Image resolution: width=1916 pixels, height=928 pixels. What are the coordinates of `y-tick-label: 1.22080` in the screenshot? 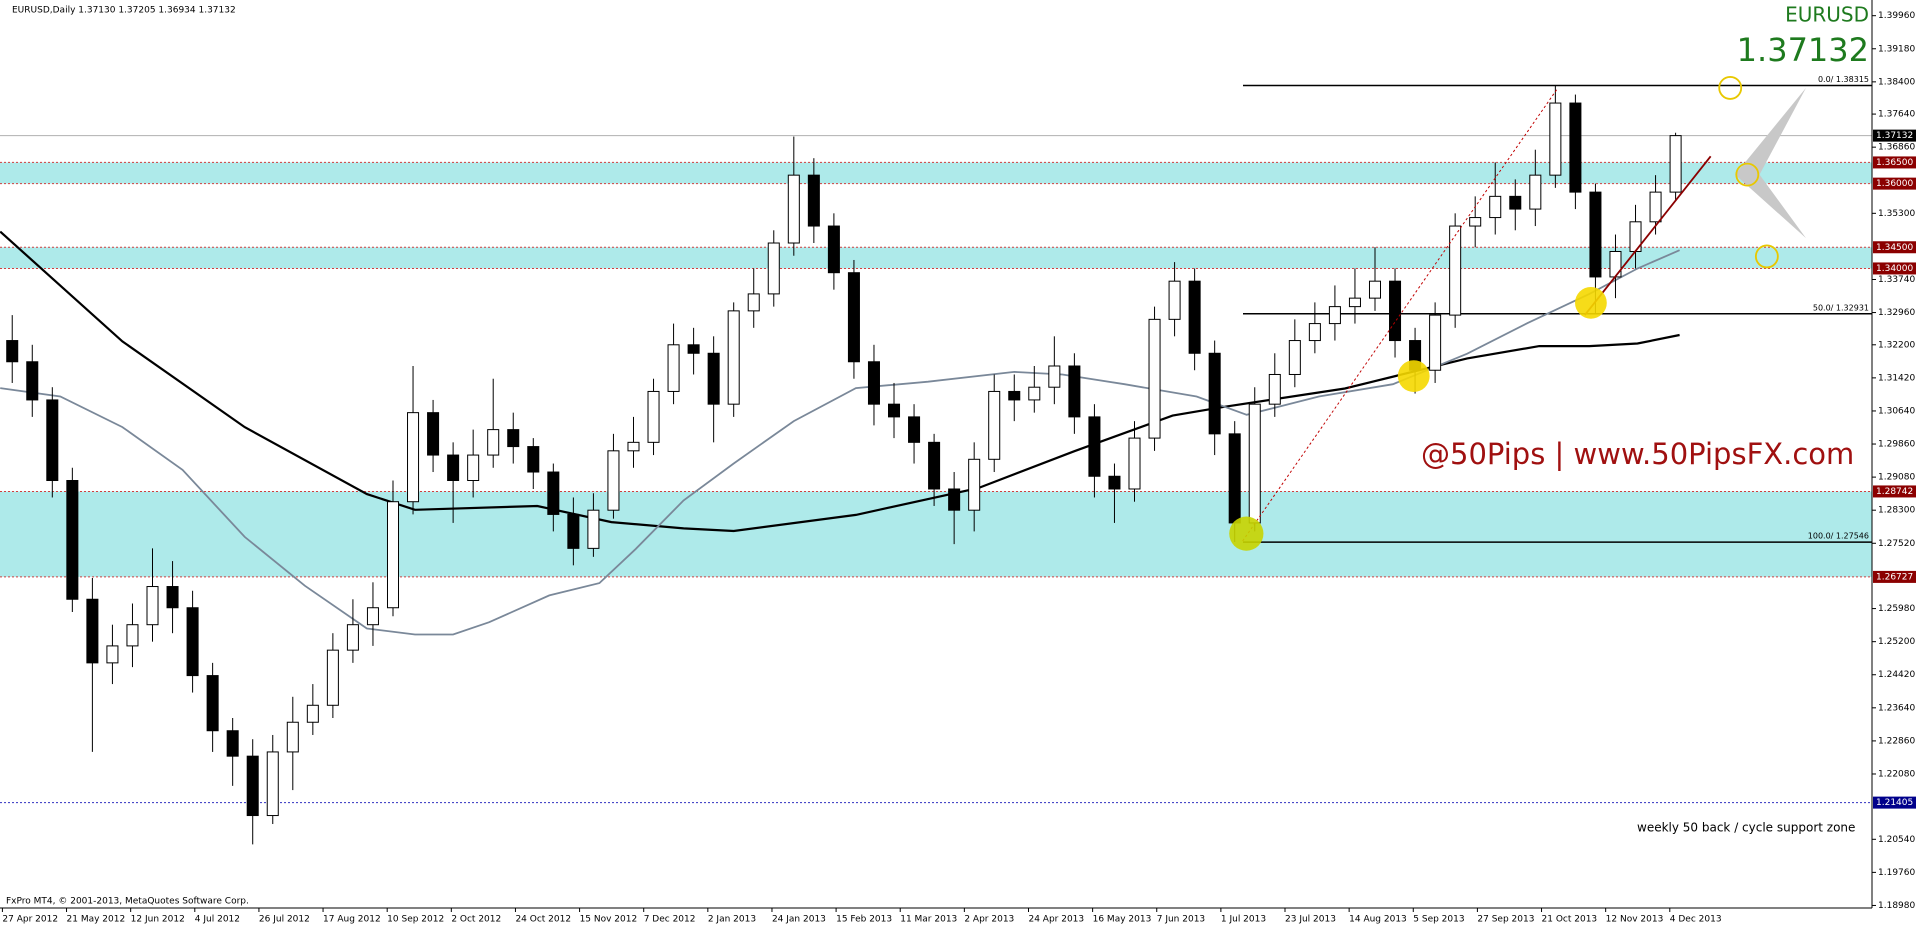 It's located at (1896, 774).